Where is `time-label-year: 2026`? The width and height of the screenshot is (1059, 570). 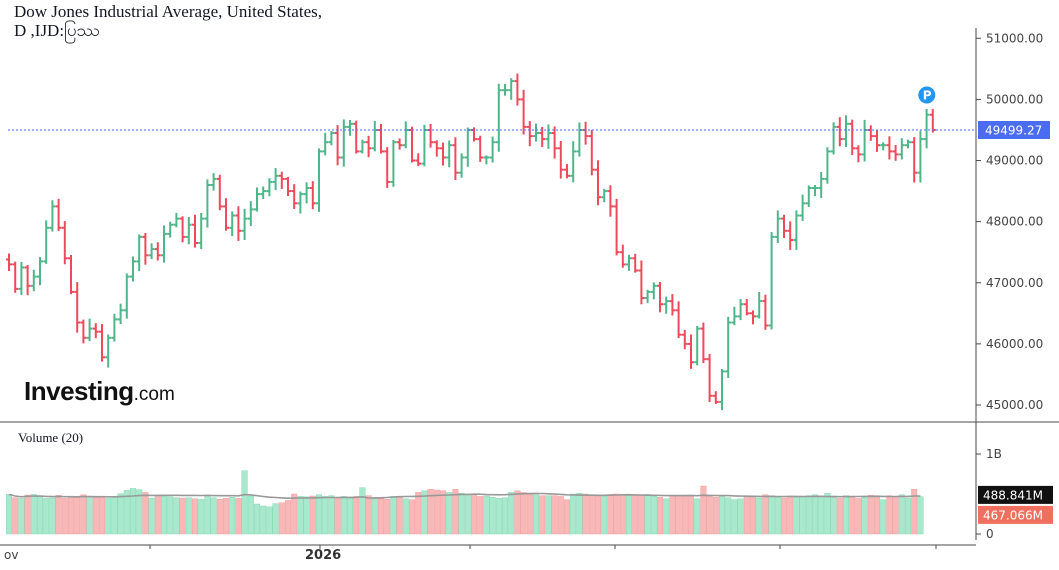
time-label-year: 2026 is located at coordinates (323, 555).